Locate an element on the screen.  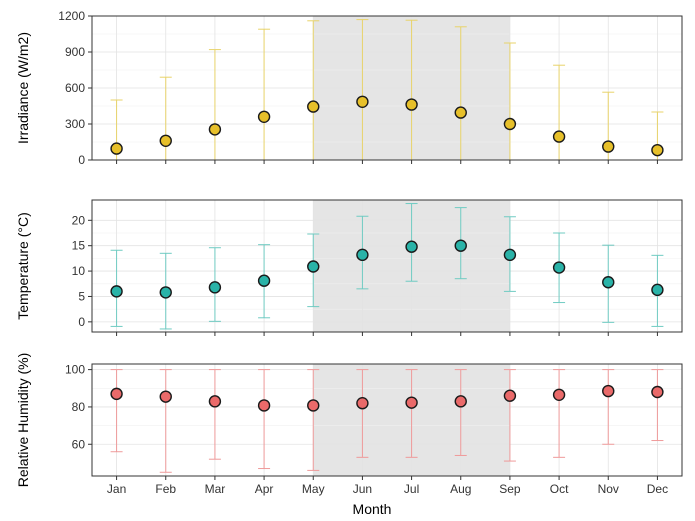
y-tick-label: 15 is located at coordinates (79, 246).